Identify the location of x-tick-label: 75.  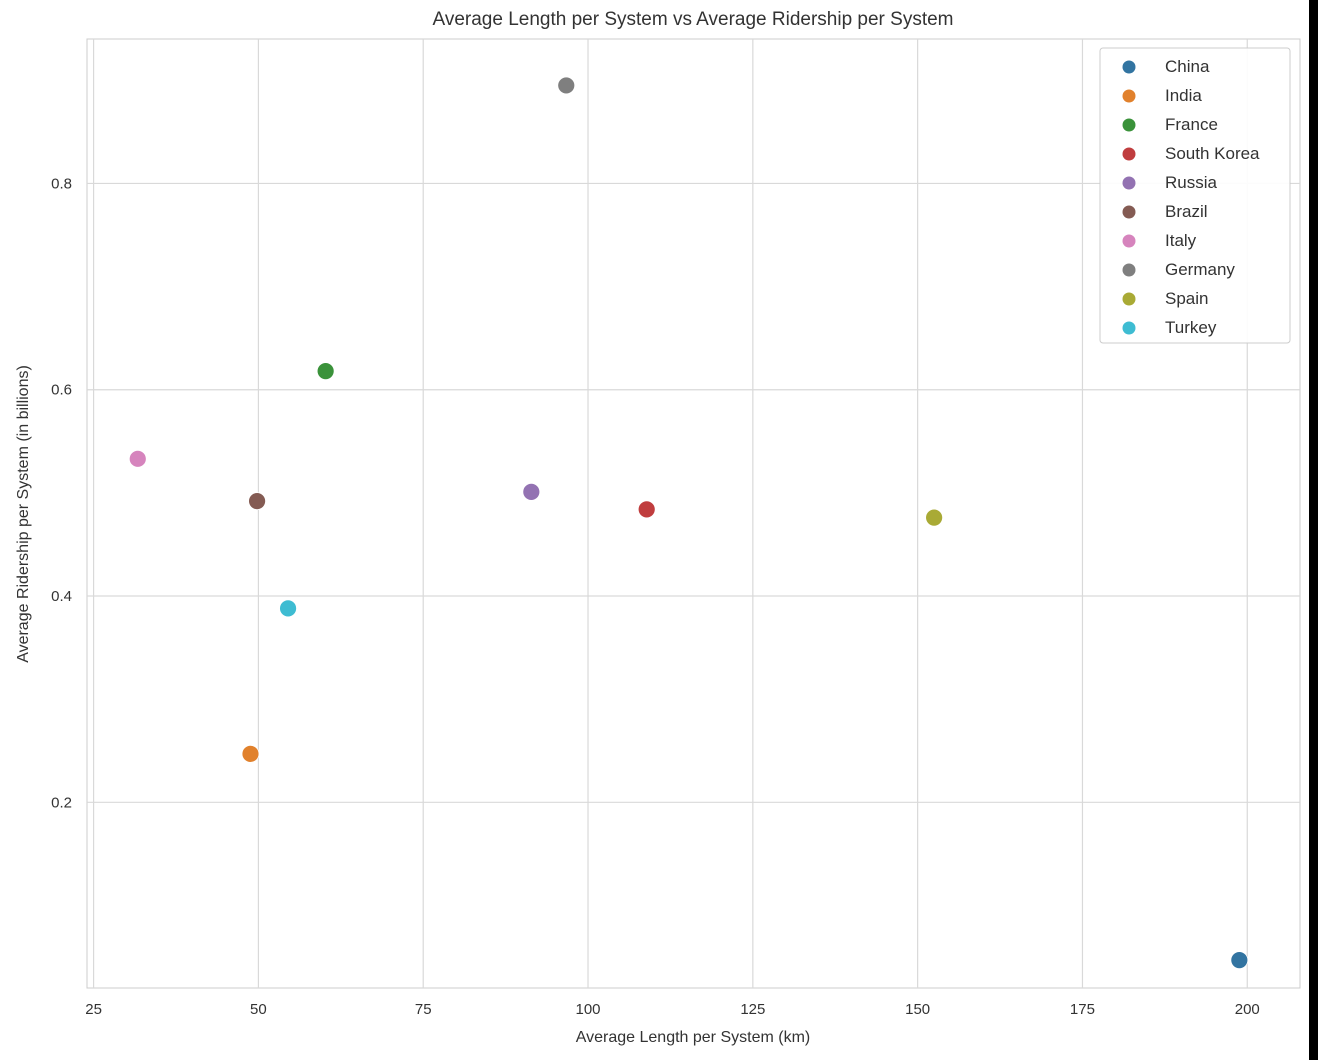
(423, 1009).